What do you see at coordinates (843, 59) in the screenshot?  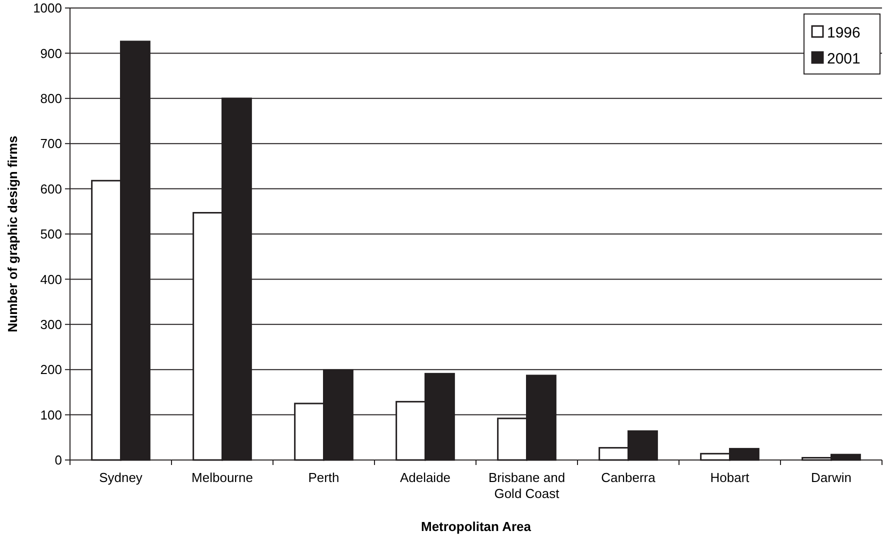 I see `legend-label: 2001` at bounding box center [843, 59].